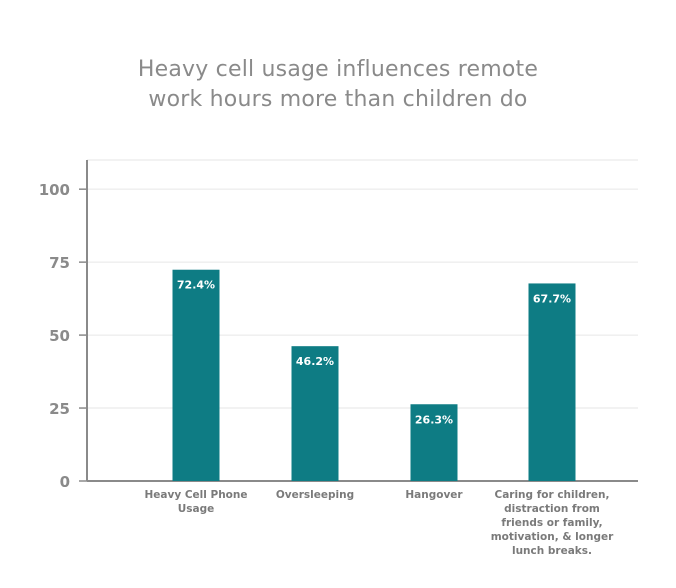  I want to click on category-label-0-line-0: Heavy Cell Phone, so click(195, 495).